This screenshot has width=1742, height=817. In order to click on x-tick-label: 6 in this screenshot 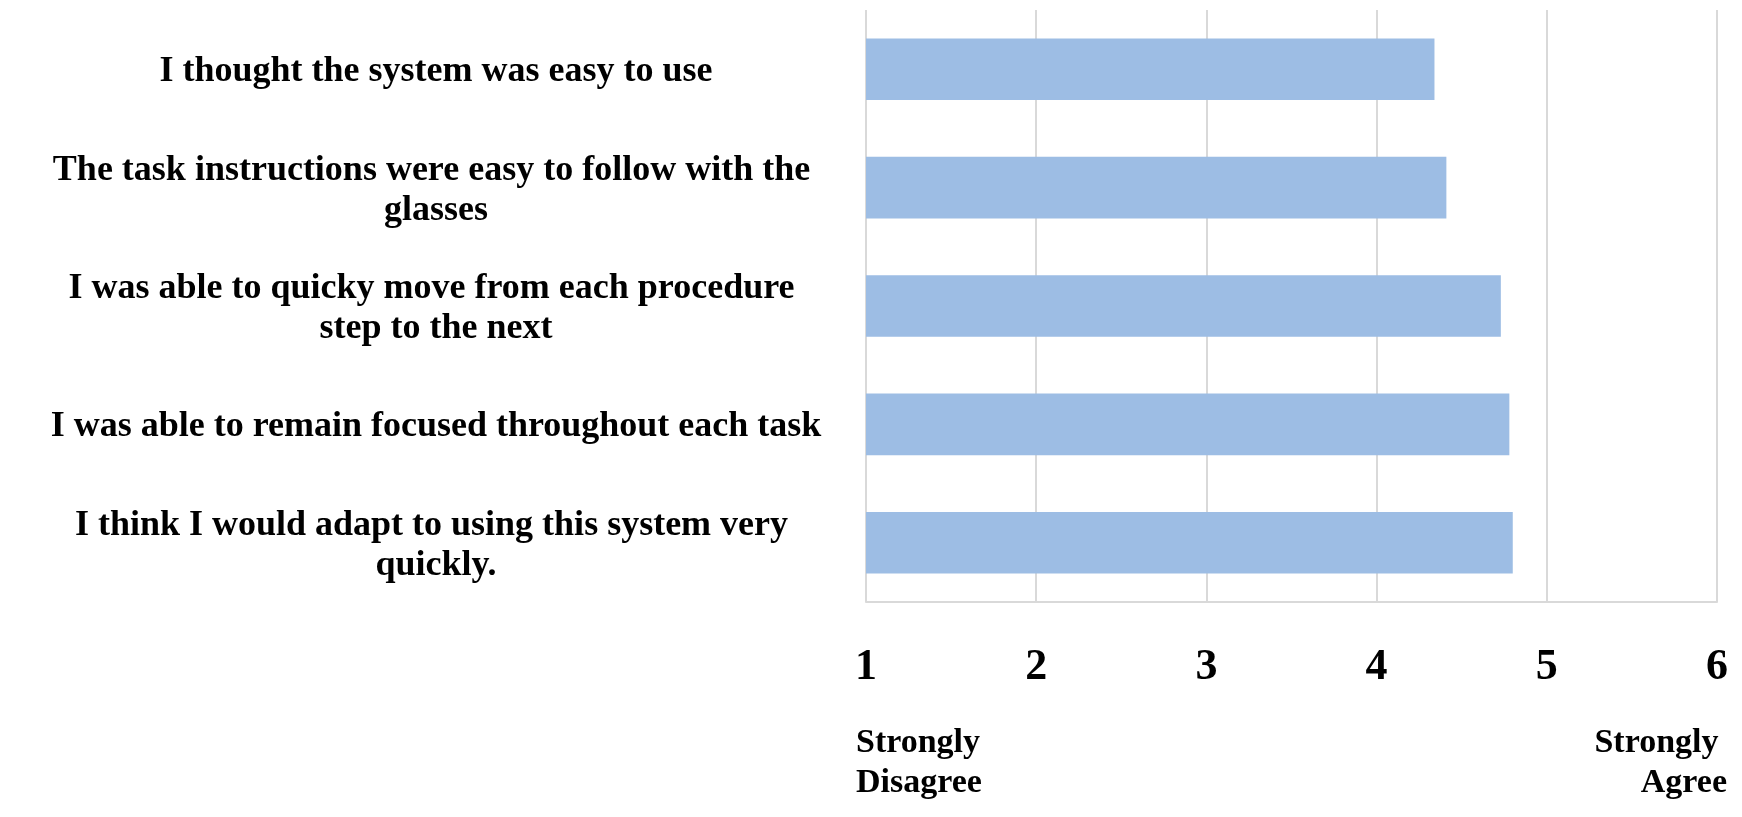, I will do `click(1717, 664)`.